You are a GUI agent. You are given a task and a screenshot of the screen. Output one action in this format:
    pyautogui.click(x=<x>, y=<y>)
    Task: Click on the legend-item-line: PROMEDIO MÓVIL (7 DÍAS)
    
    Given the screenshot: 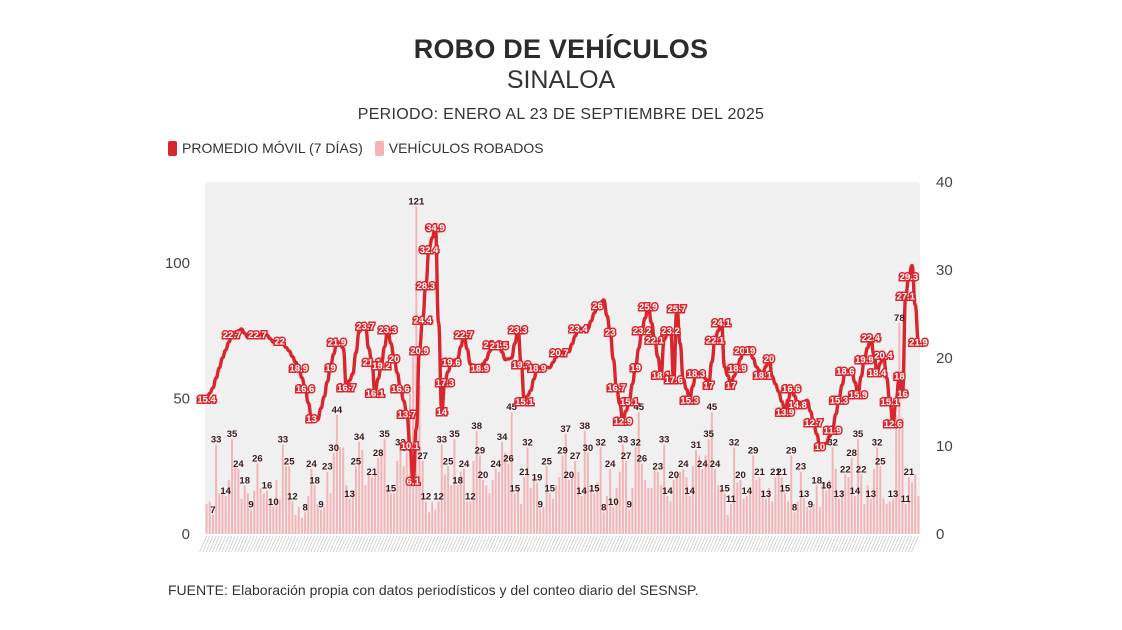 What is the action you would take?
    pyautogui.click(x=265, y=148)
    